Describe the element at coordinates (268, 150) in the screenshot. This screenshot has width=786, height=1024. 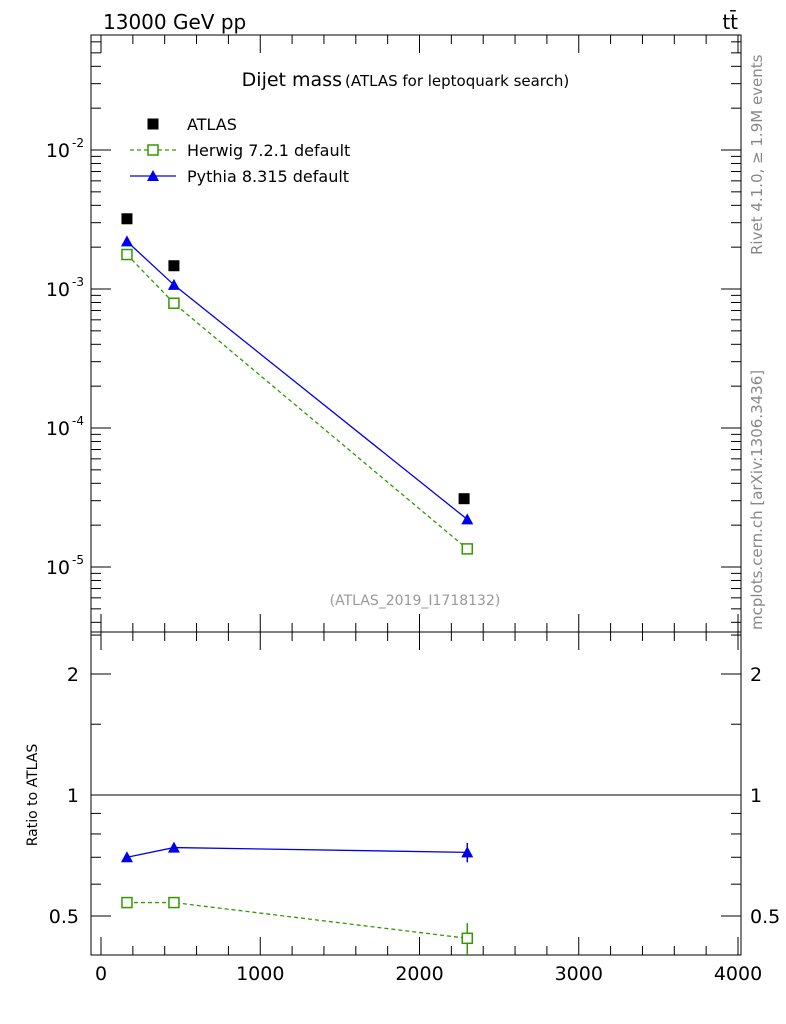
I see `legend-label: Herwig 7.2.1 default` at that location.